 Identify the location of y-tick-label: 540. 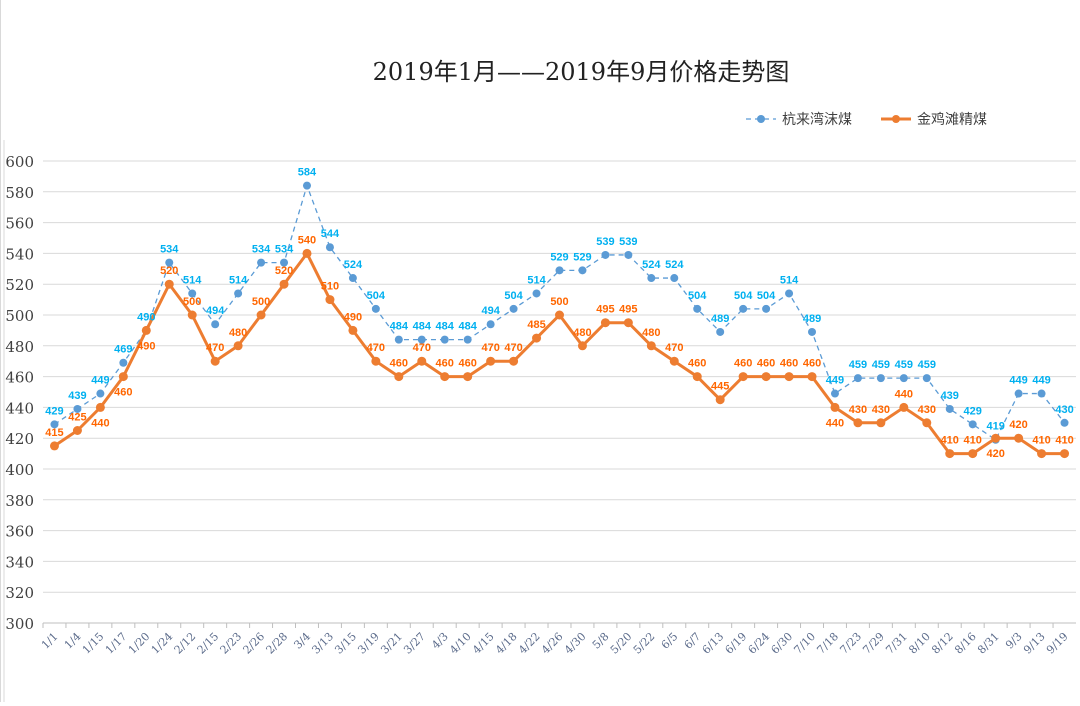
(19, 254).